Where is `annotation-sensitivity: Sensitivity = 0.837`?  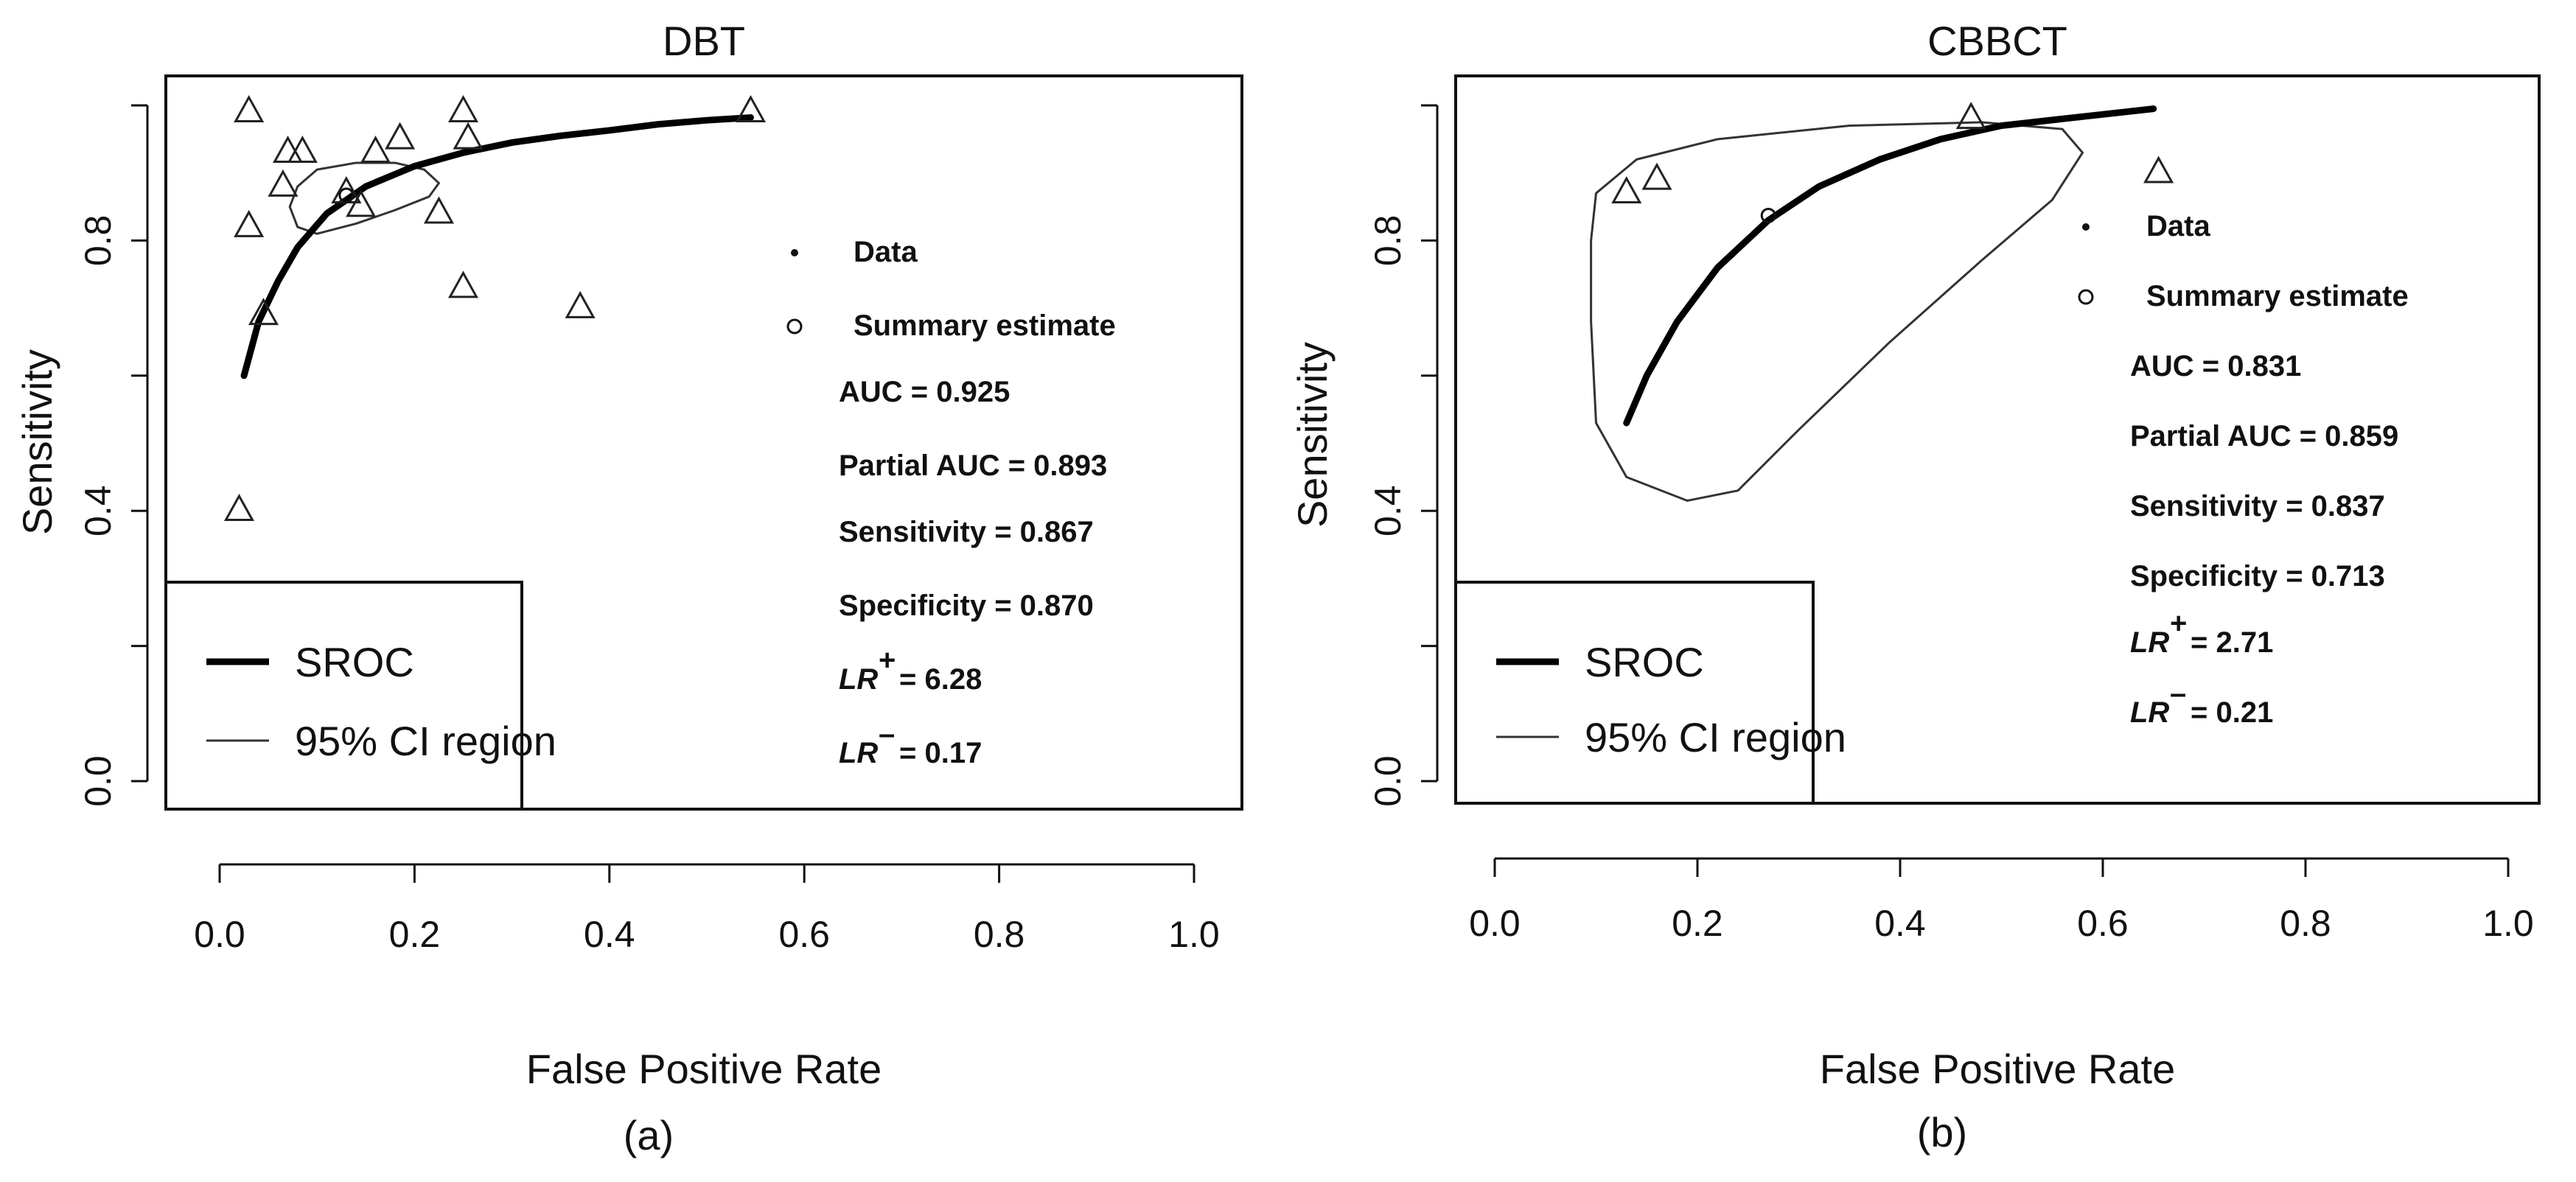 annotation-sensitivity: Sensitivity = 0.837 is located at coordinates (2257, 506).